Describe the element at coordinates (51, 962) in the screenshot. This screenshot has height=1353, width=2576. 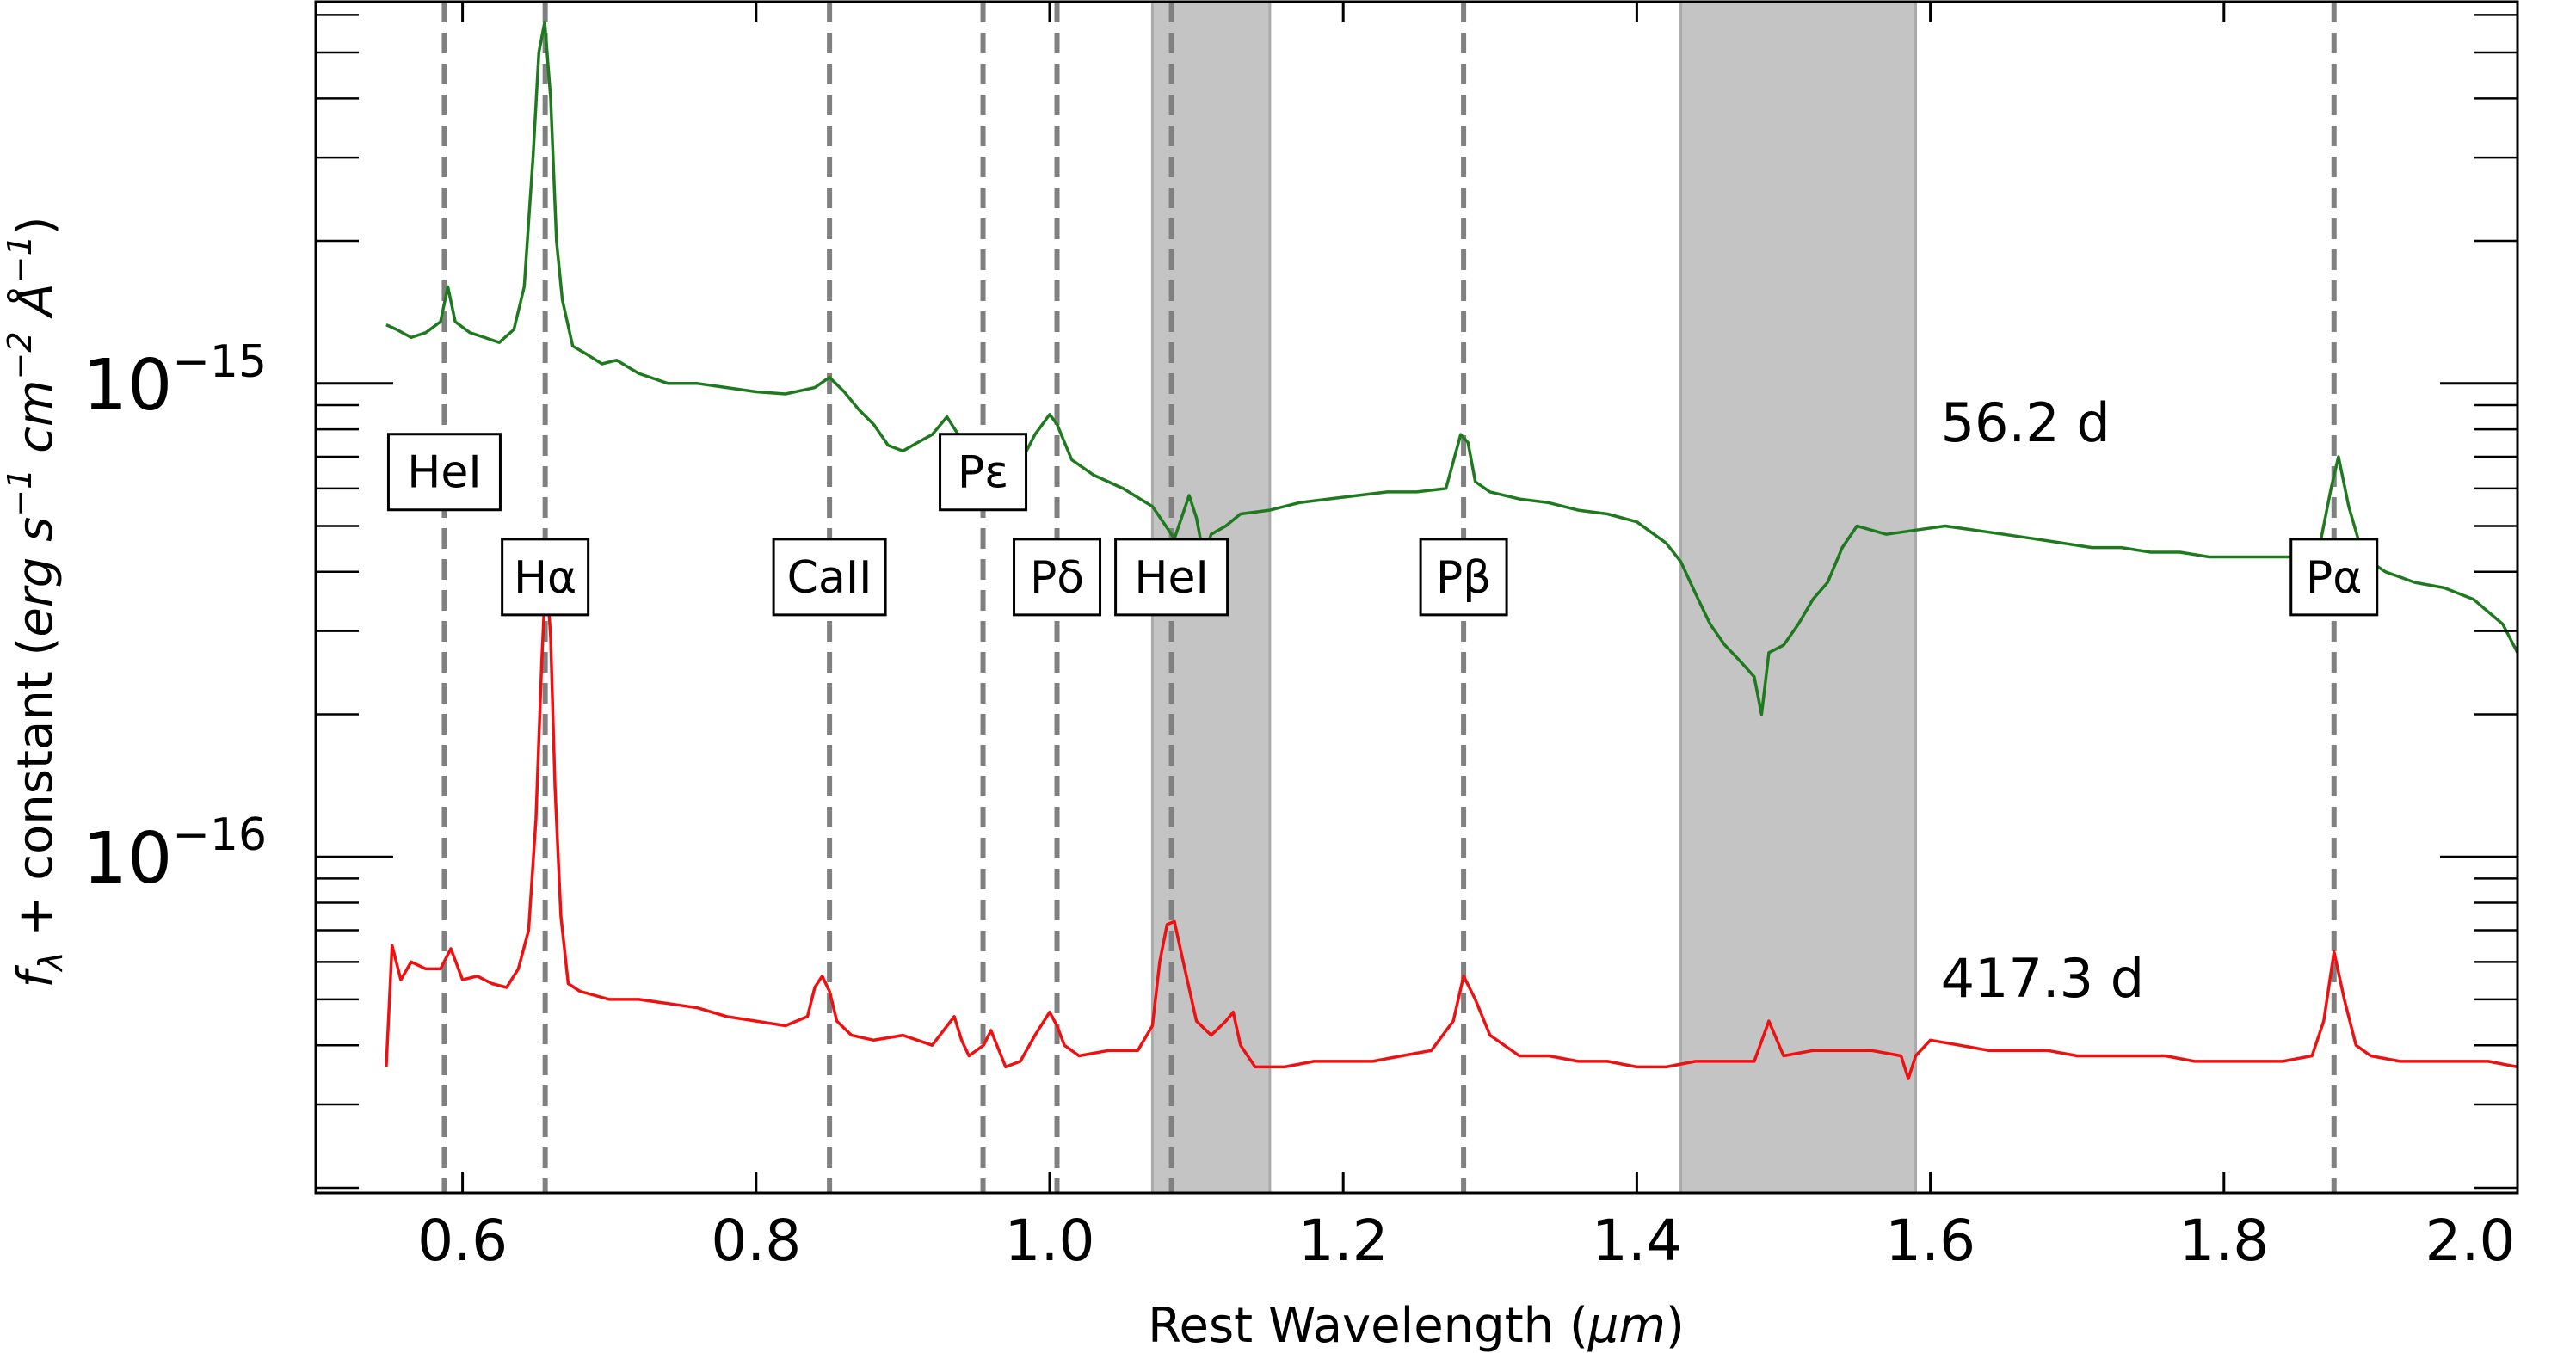
I see `y-axis-label-sub: λ` at that location.